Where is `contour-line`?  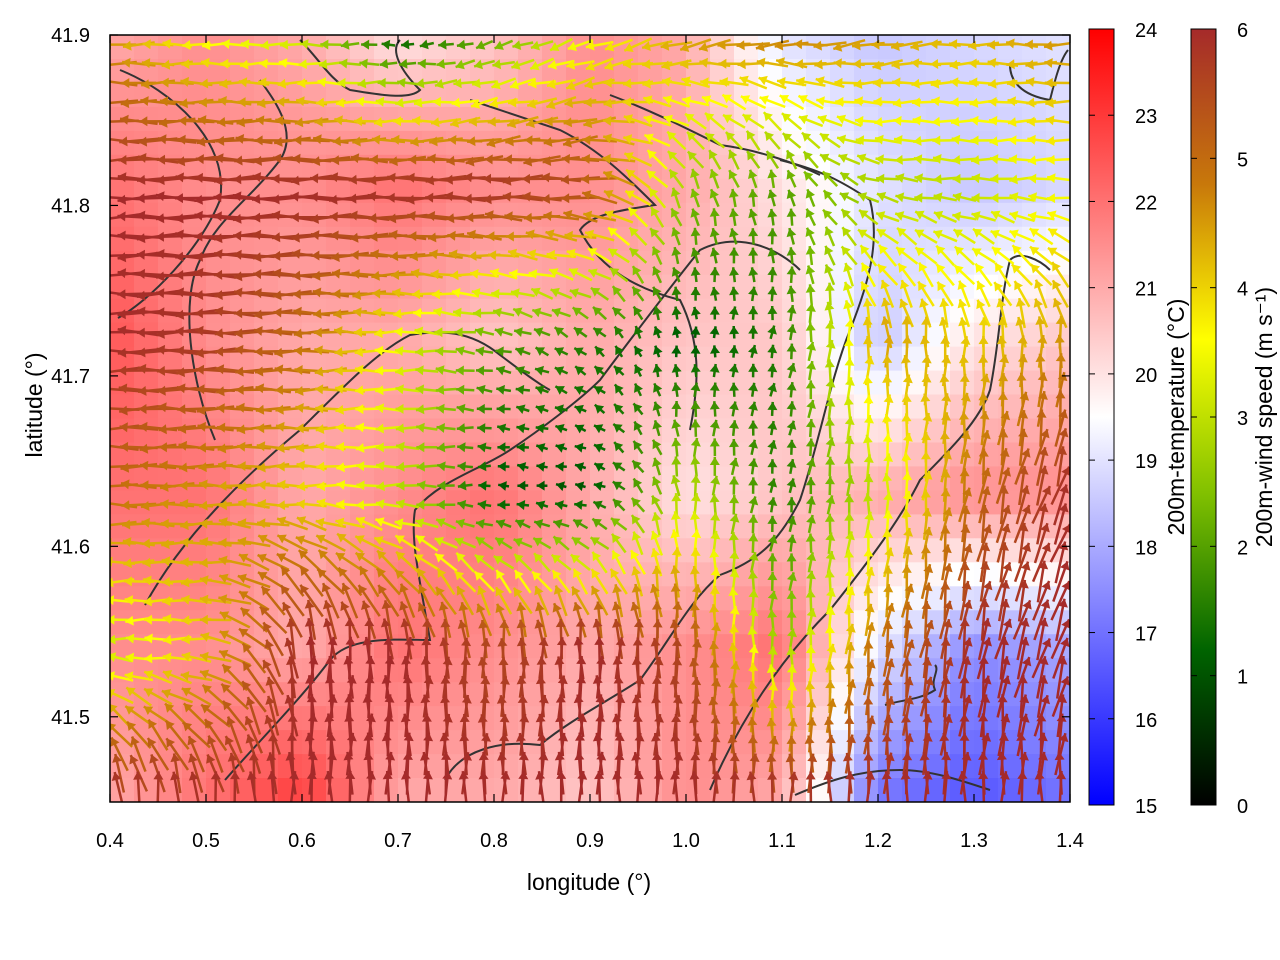 contour-line is located at coordinates (1039, 75).